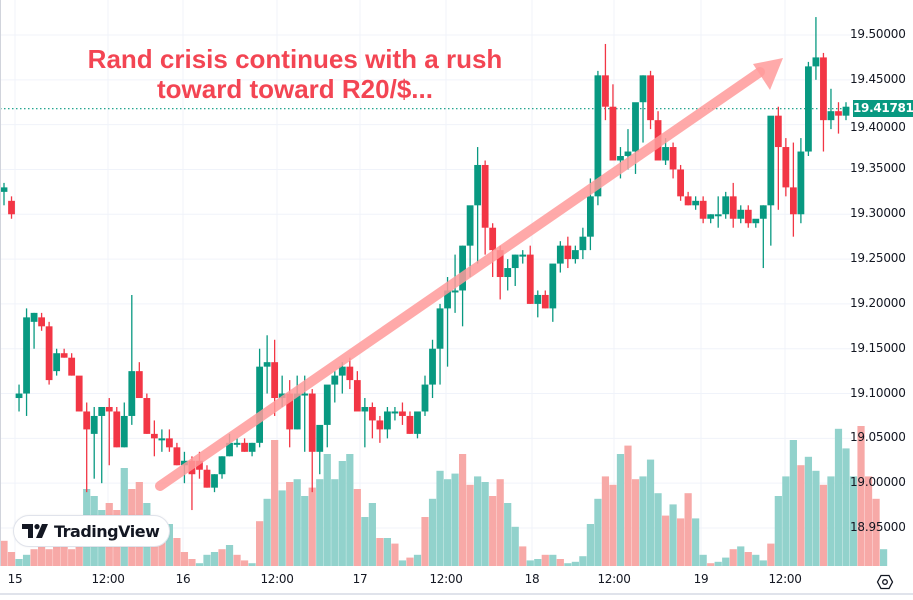 This screenshot has height=600, width=913. I want to click on price-axis-label: 19.25000, so click(878, 258).